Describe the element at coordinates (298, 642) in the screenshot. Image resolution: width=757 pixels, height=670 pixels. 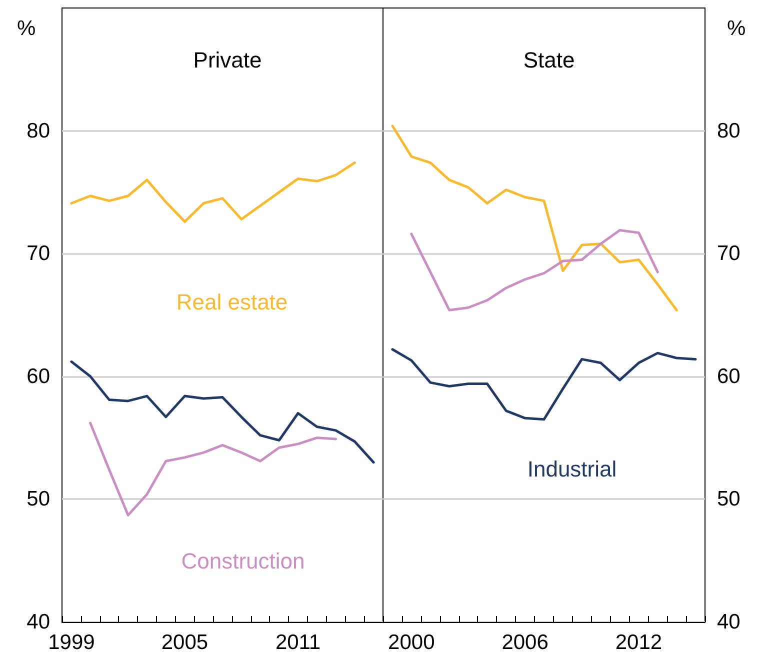
I see `x-tick-label: 2011` at that location.